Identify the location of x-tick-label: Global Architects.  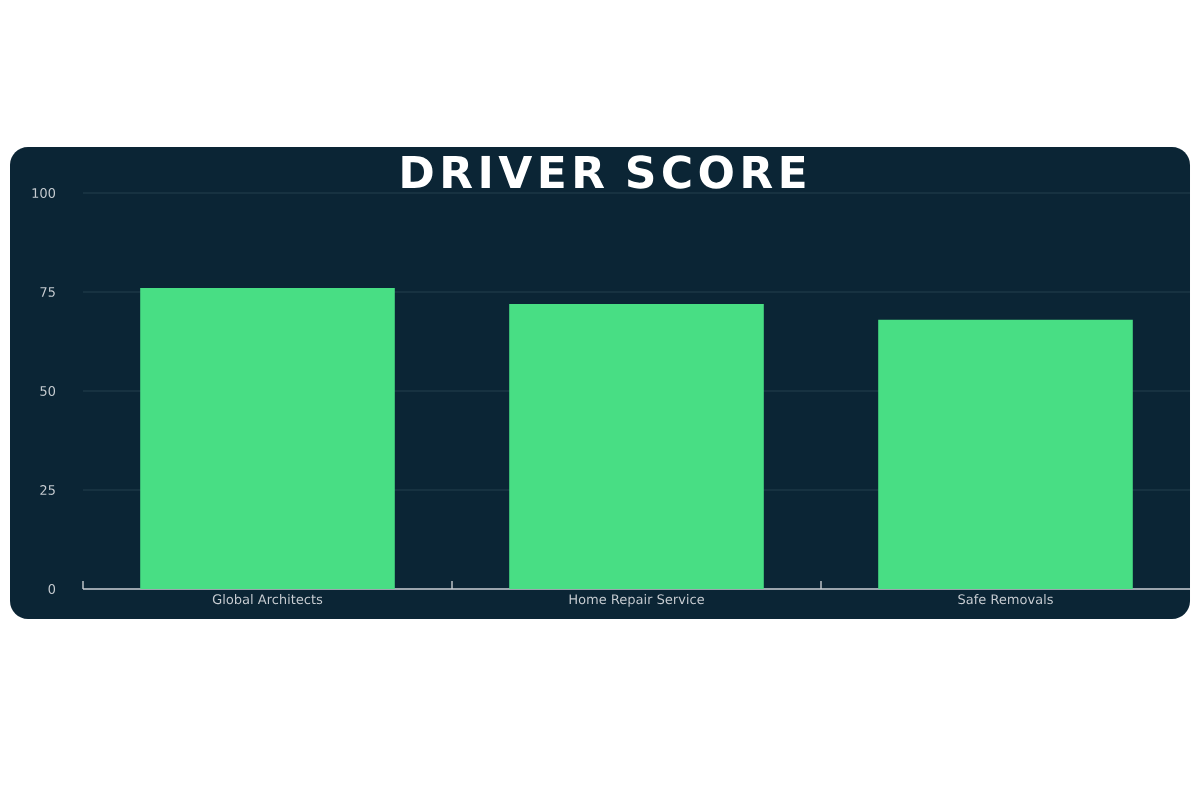
(267, 599).